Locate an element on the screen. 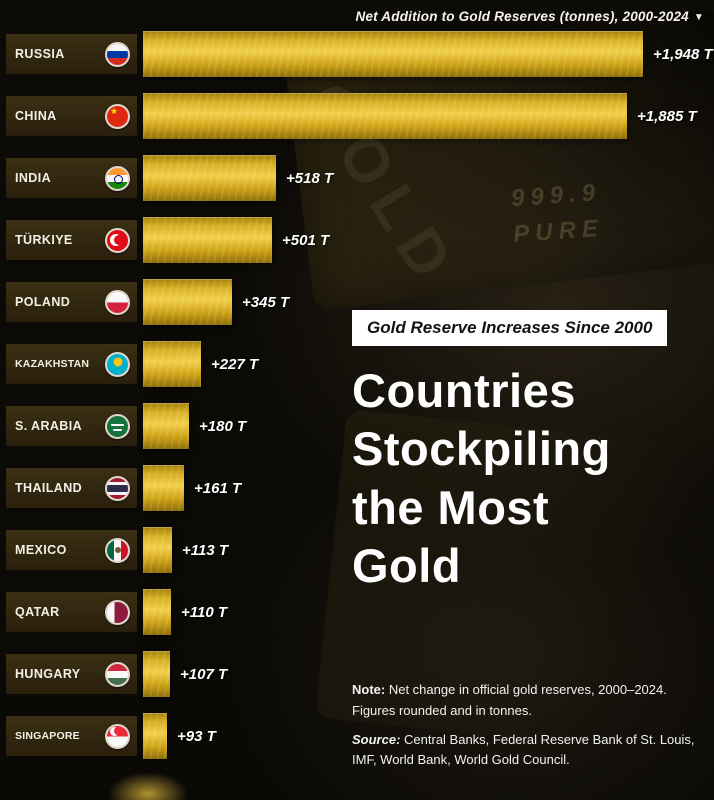 This screenshot has height=800, width=714. page-title-line: Stockpiling is located at coordinates (481, 449).